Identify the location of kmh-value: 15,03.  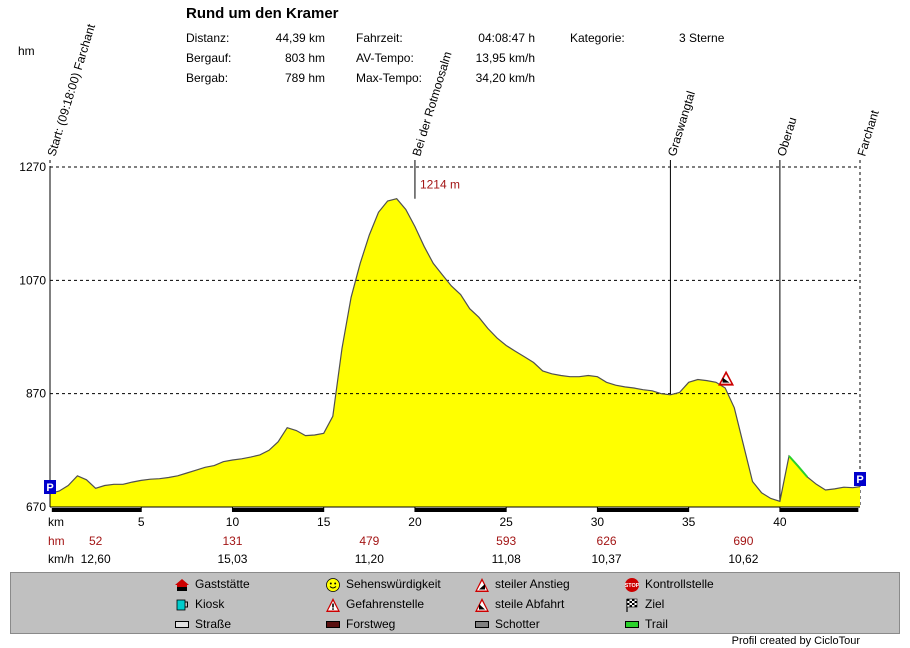
(232, 559).